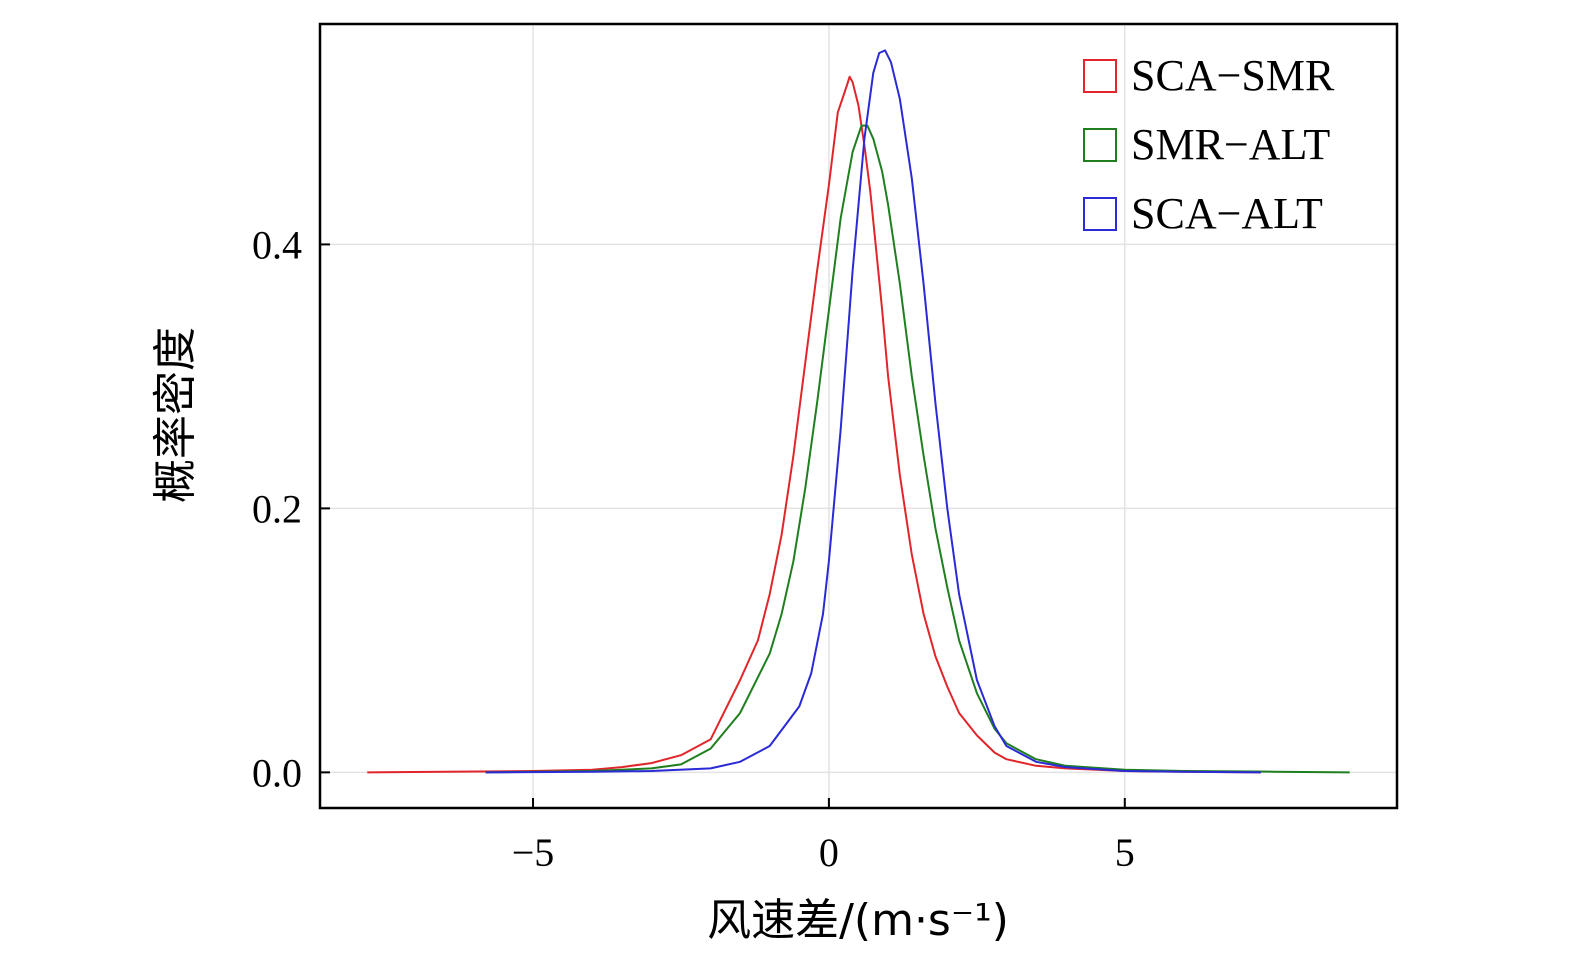  What do you see at coordinates (533, 852) in the screenshot?
I see `x-tick-label: −5` at bounding box center [533, 852].